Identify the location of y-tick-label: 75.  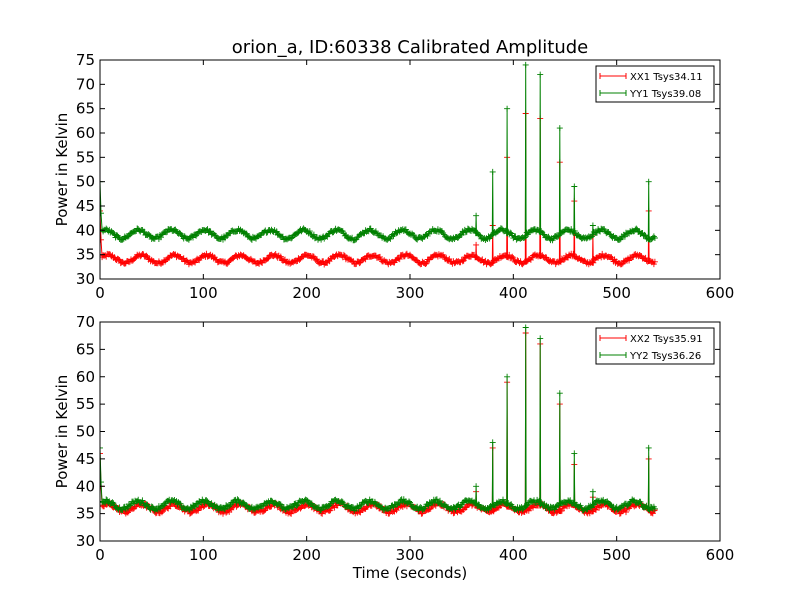
(85, 60).